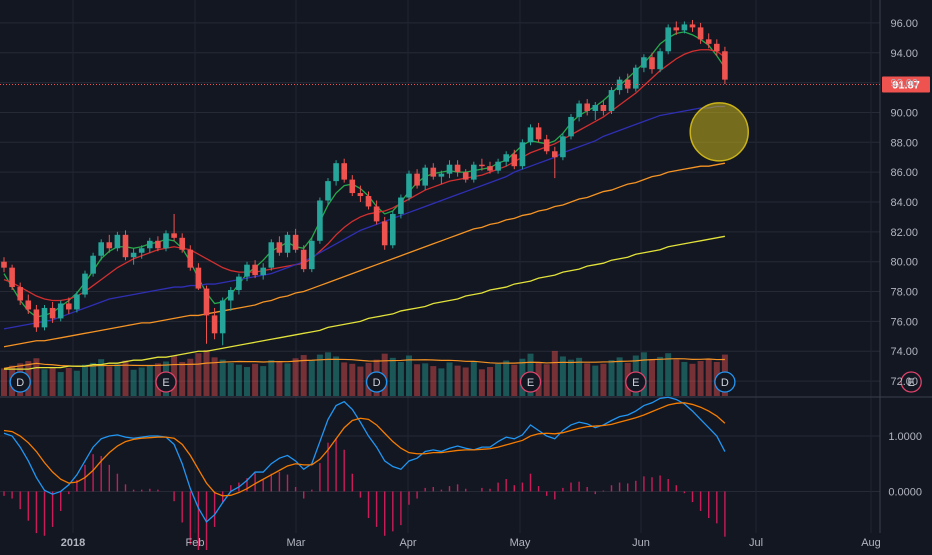 The image size is (932, 555). What do you see at coordinates (725, 382) in the screenshot?
I see `dividend-marker` at bounding box center [725, 382].